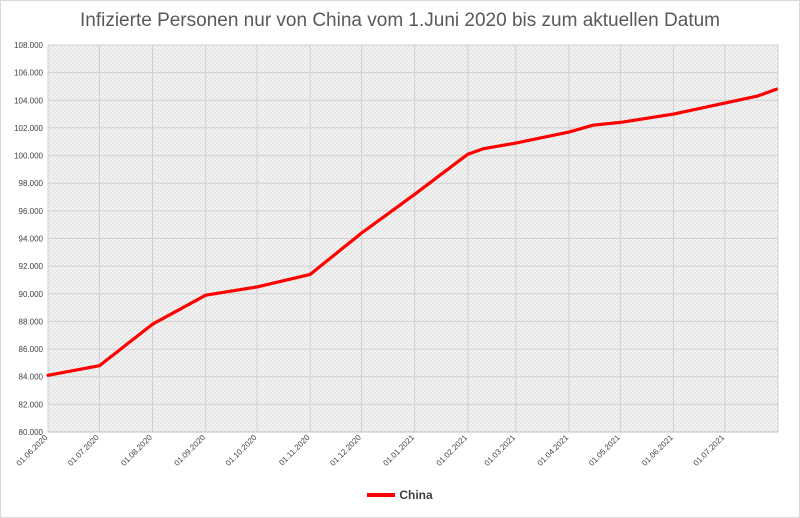  What do you see at coordinates (604, 450) in the screenshot?
I see `x-tick-label: 01.05.2021` at bounding box center [604, 450].